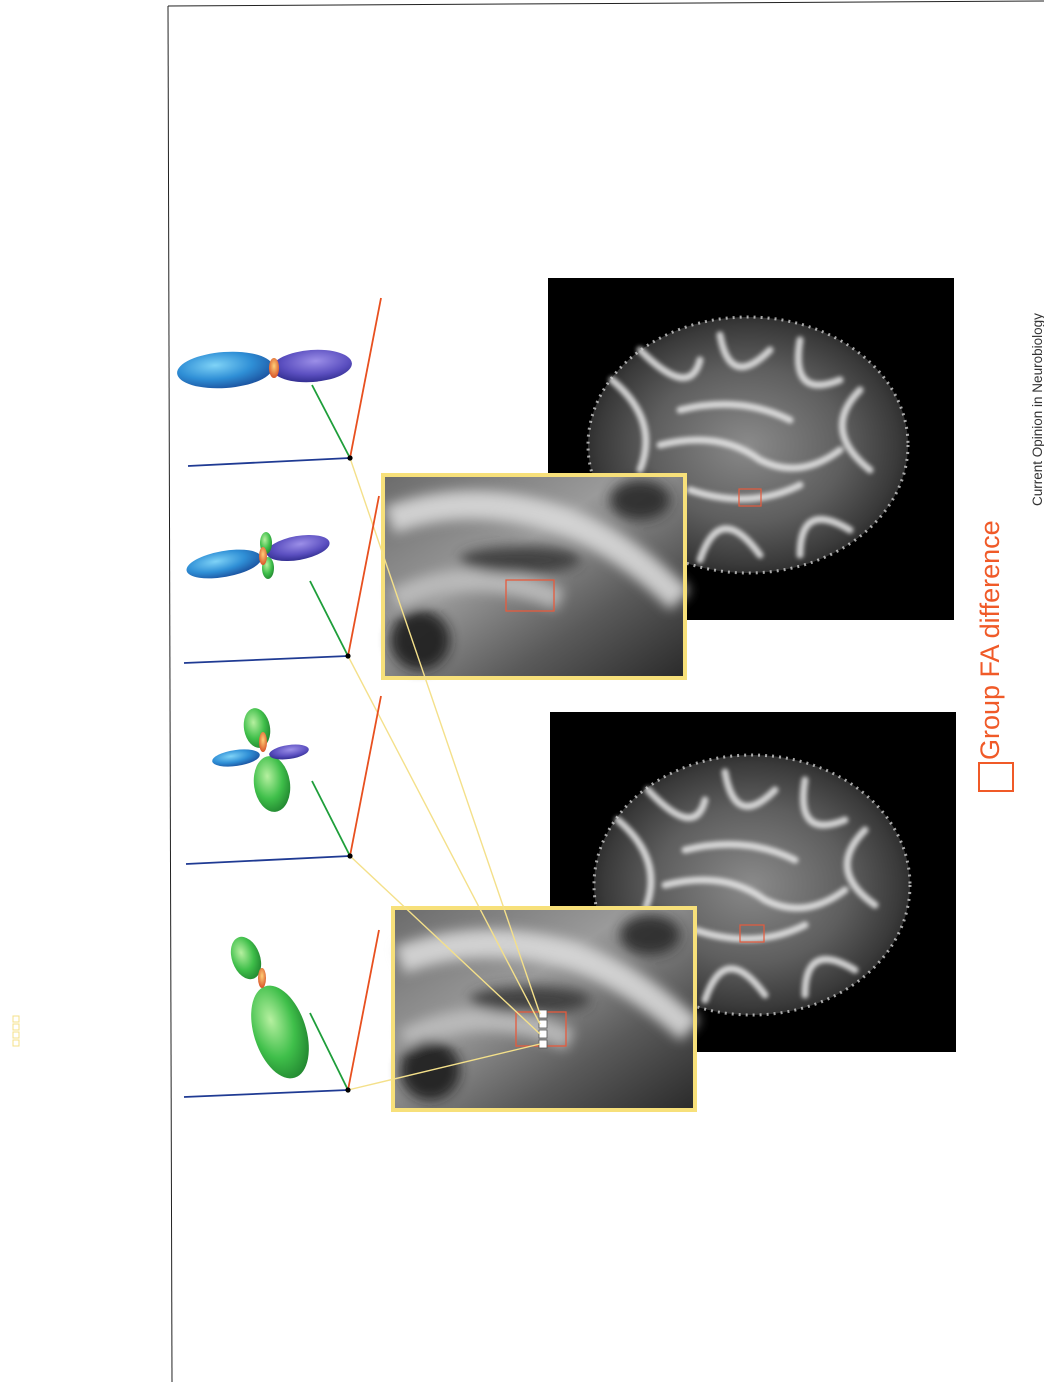 This screenshot has height=1382, width=1044. I want to click on frame-top-line, so click(605, 3).